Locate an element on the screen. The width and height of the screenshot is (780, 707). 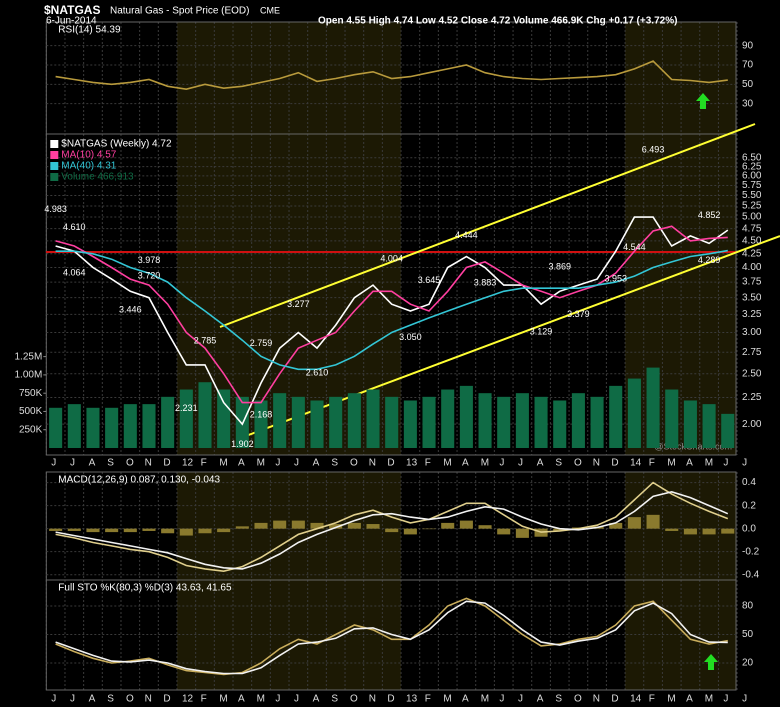
price-label: 1.902 is located at coordinates (242, 444).